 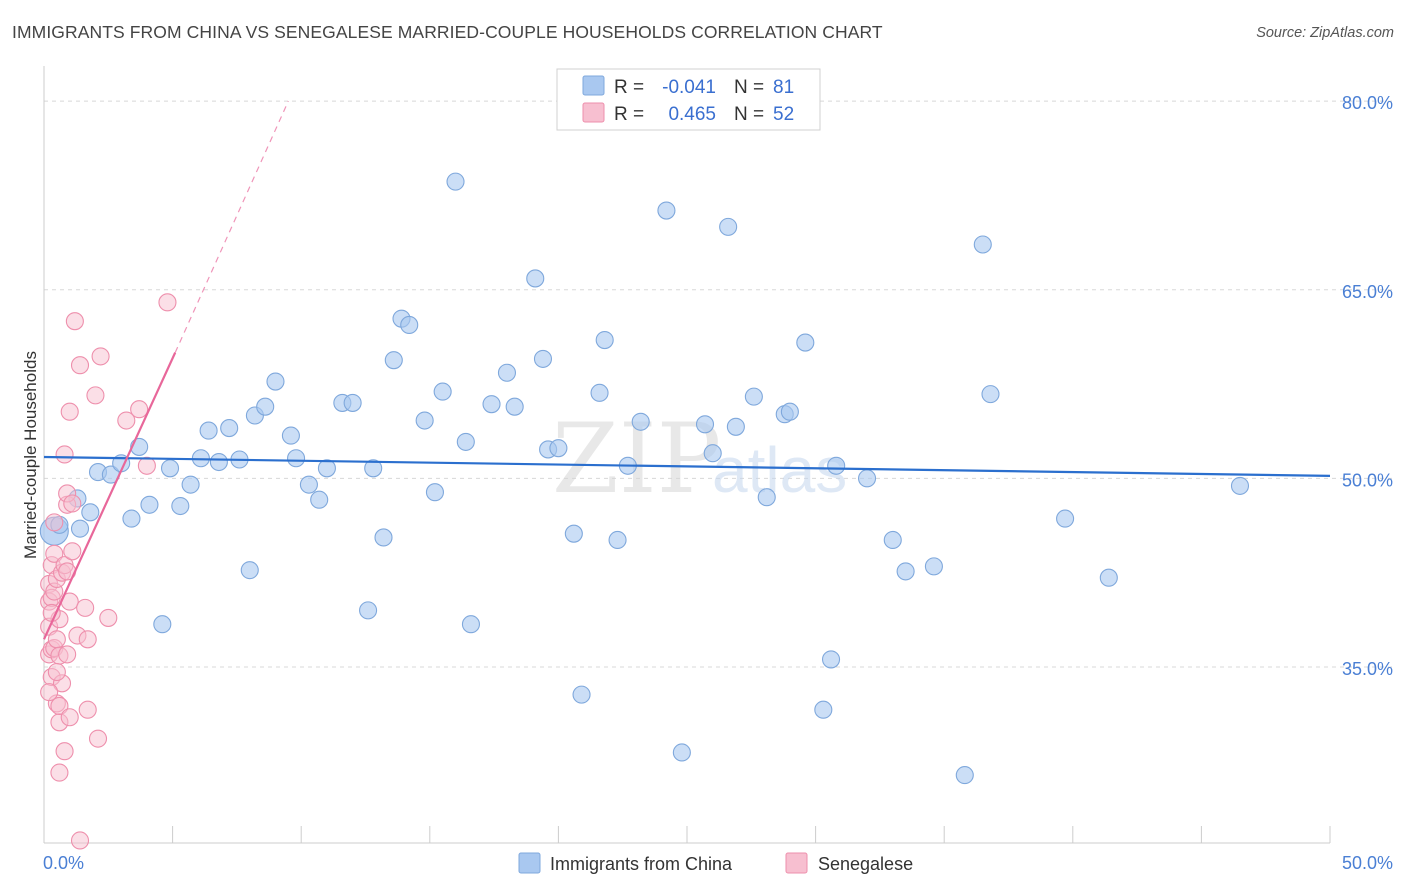 I want to click on china-trend-line, so click(x=687, y=466).